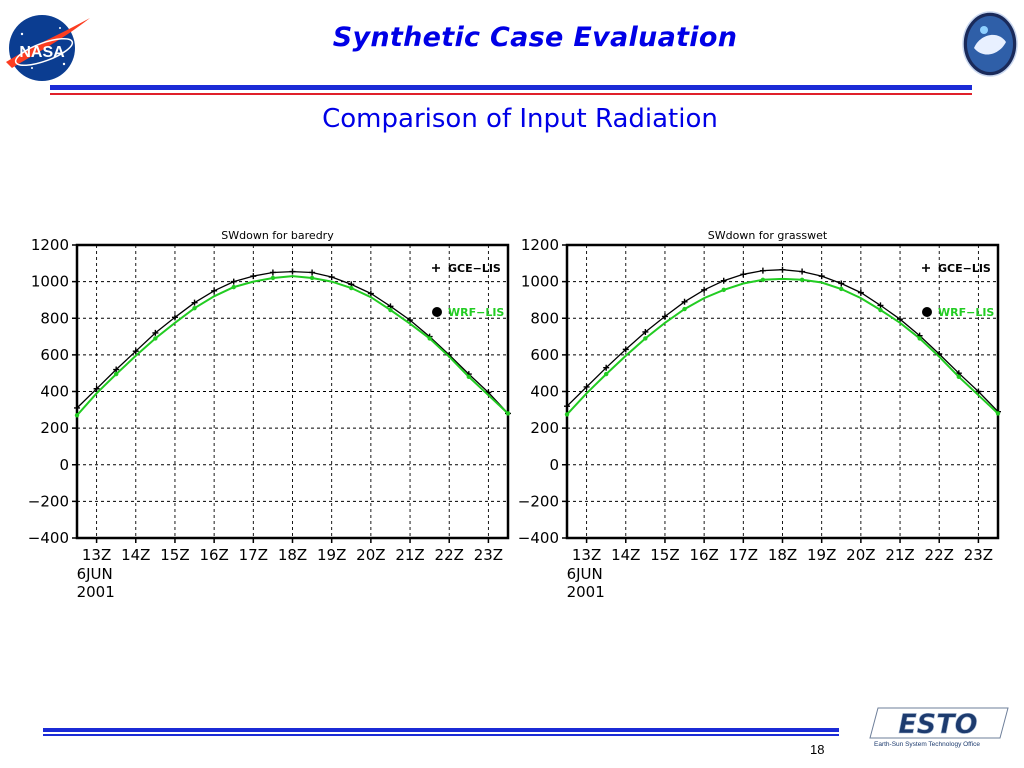 This screenshot has height=768, width=1024. What do you see at coordinates (978, 555) in the screenshot?
I see `x-tick-label: 23Z` at bounding box center [978, 555].